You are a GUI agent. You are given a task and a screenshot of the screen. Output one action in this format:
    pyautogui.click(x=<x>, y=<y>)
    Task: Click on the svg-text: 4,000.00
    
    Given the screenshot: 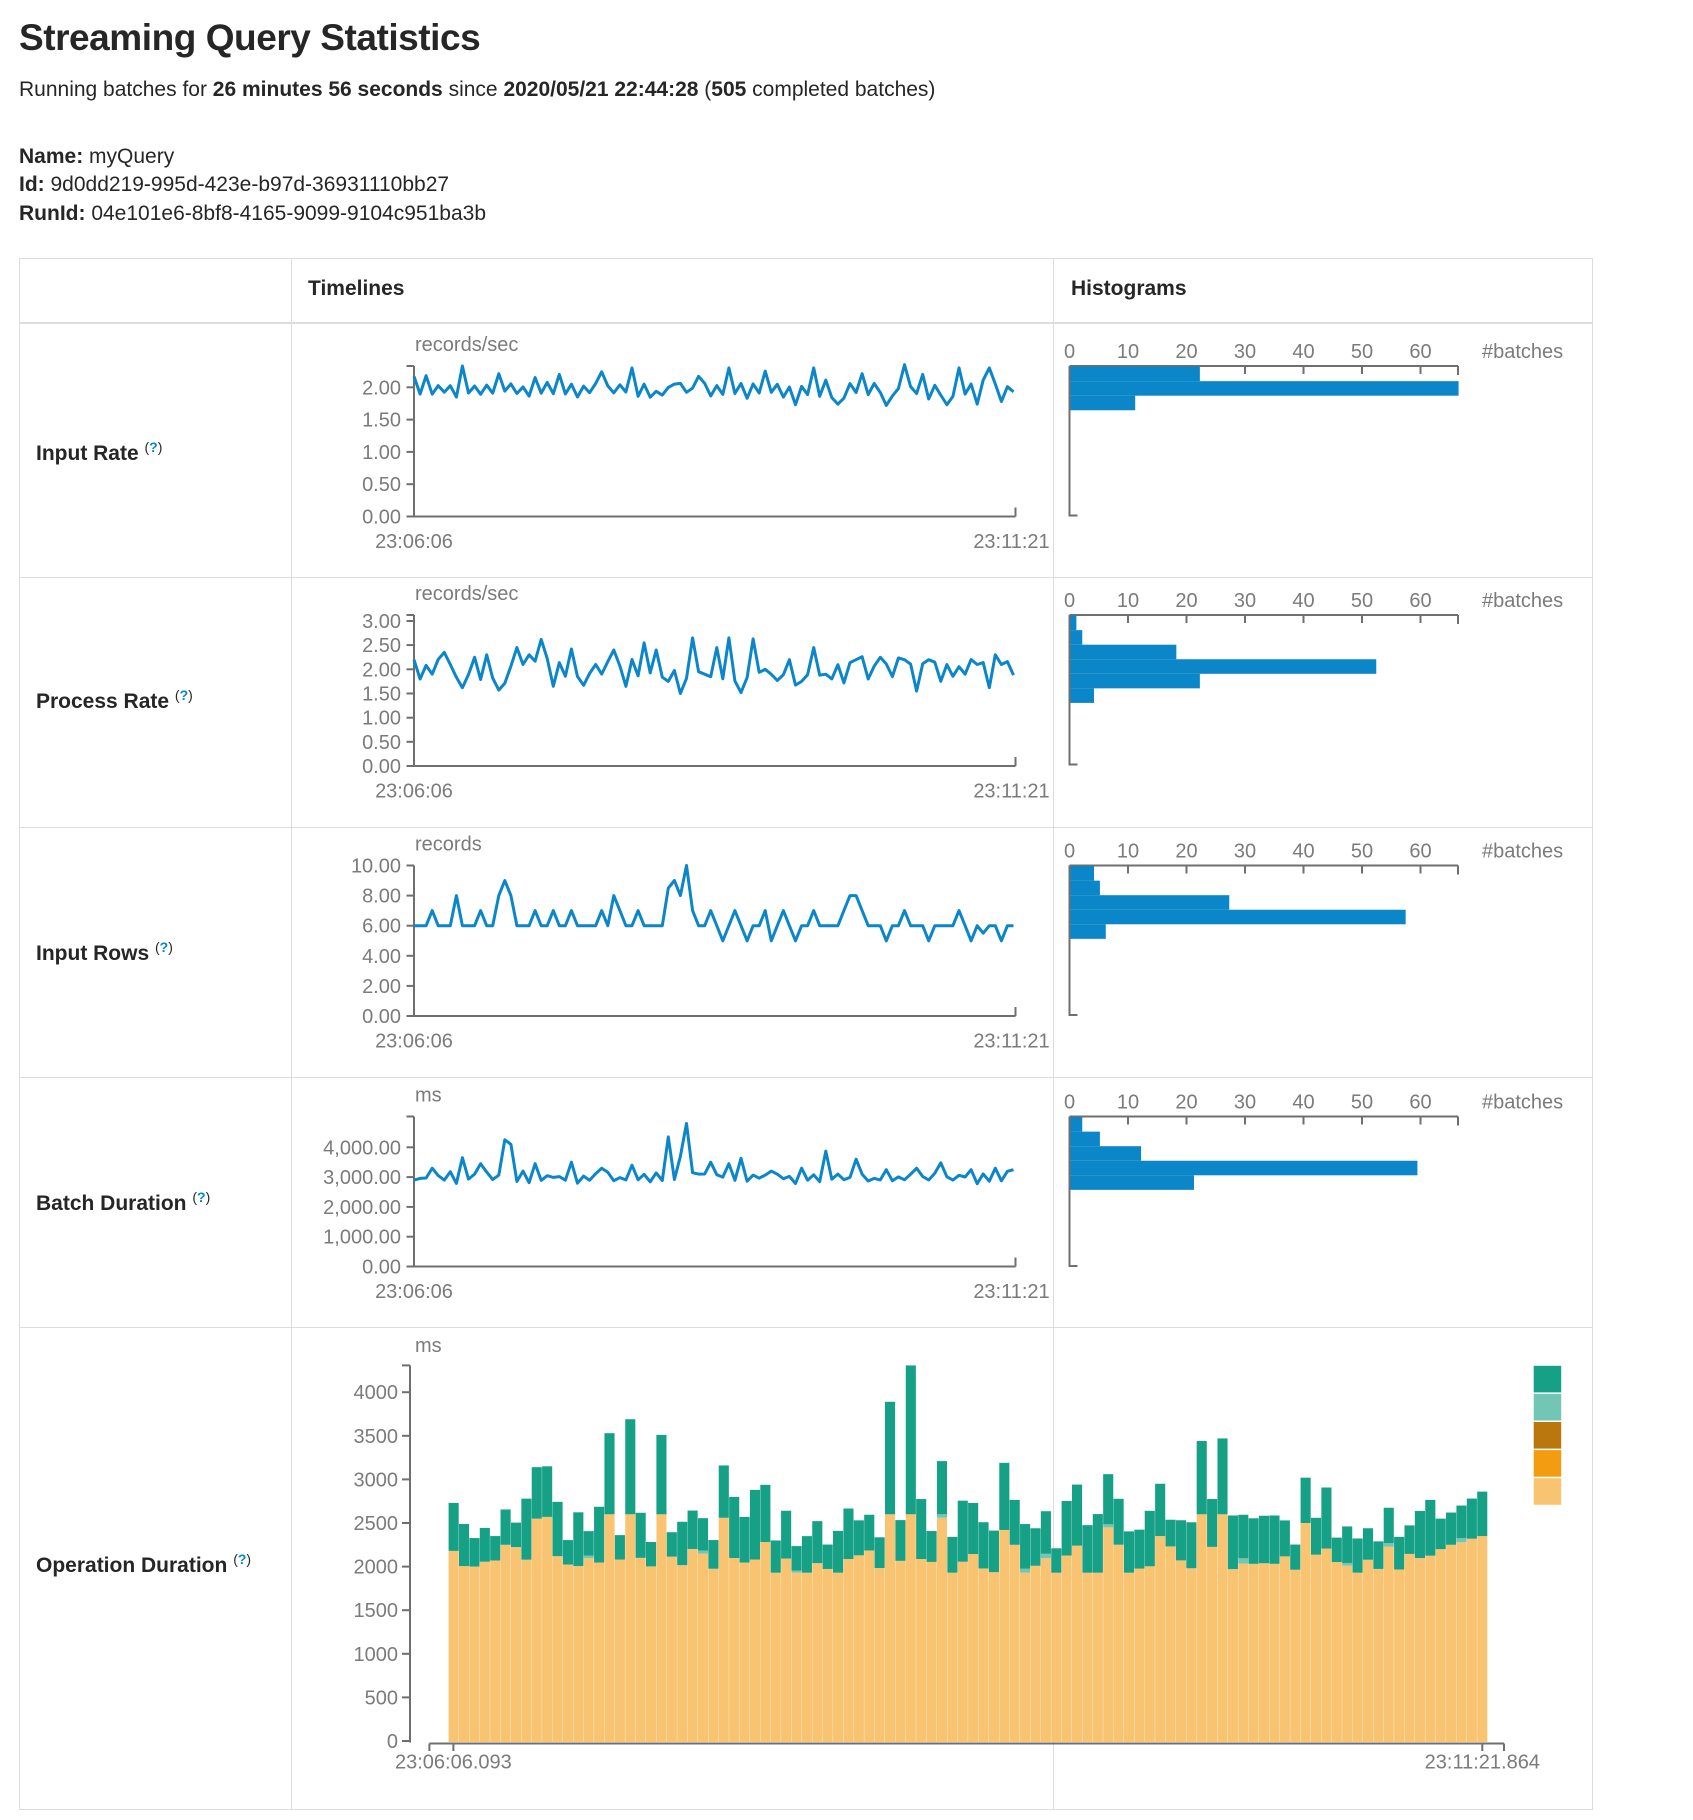 What is the action you would take?
    pyautogui.click(x=362, y=1148)
    